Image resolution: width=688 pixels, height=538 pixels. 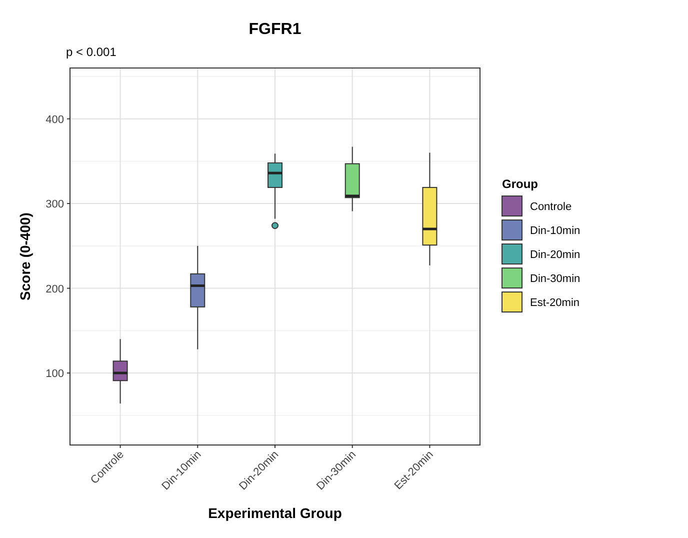 I want to click on legend-label: Controle, so click(x=551, y=207).